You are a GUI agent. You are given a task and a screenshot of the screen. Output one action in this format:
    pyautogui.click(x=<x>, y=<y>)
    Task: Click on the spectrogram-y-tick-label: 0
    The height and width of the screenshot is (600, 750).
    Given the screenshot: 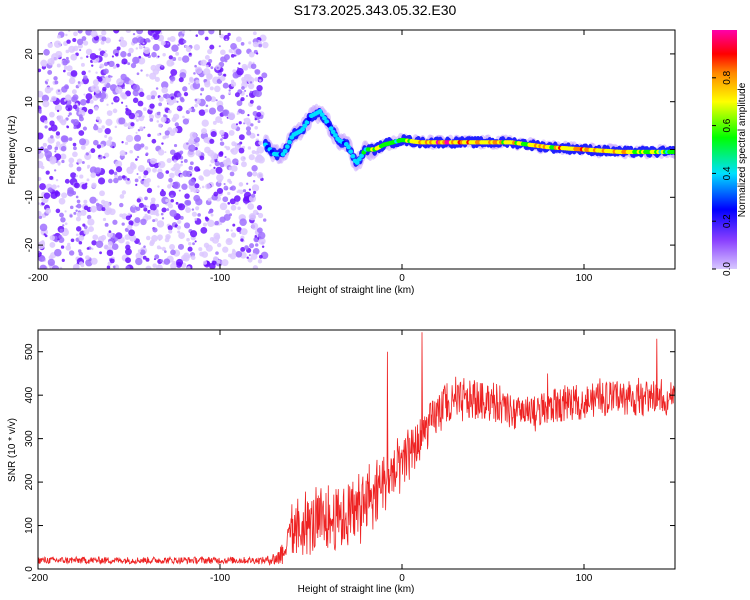 What is the action you would take?
    pyautogui.click(x=29, y=149)
    